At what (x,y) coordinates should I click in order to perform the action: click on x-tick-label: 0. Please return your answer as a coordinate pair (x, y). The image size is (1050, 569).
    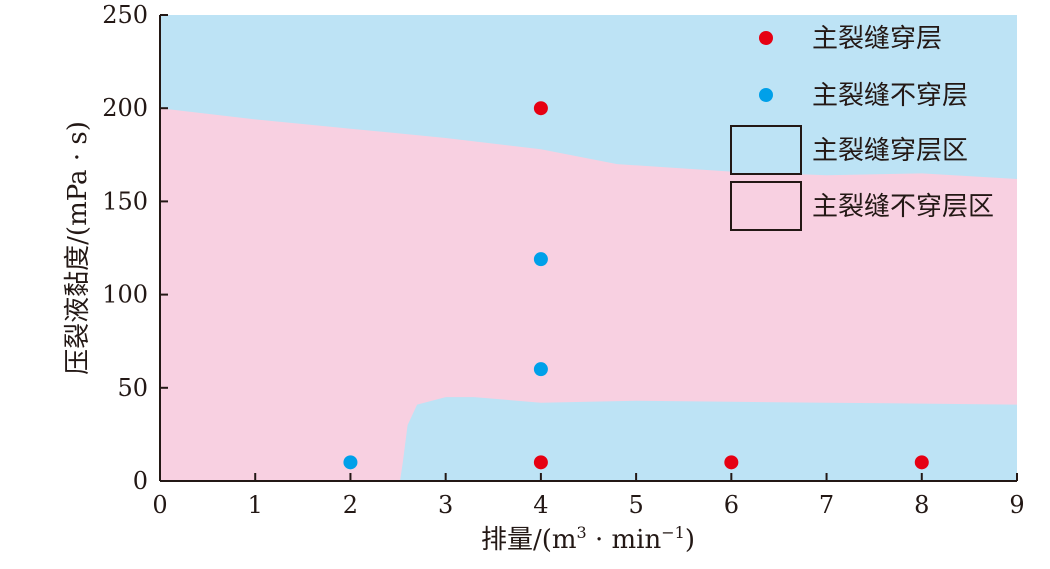
    Looking at the image, I should click on (159, 505).